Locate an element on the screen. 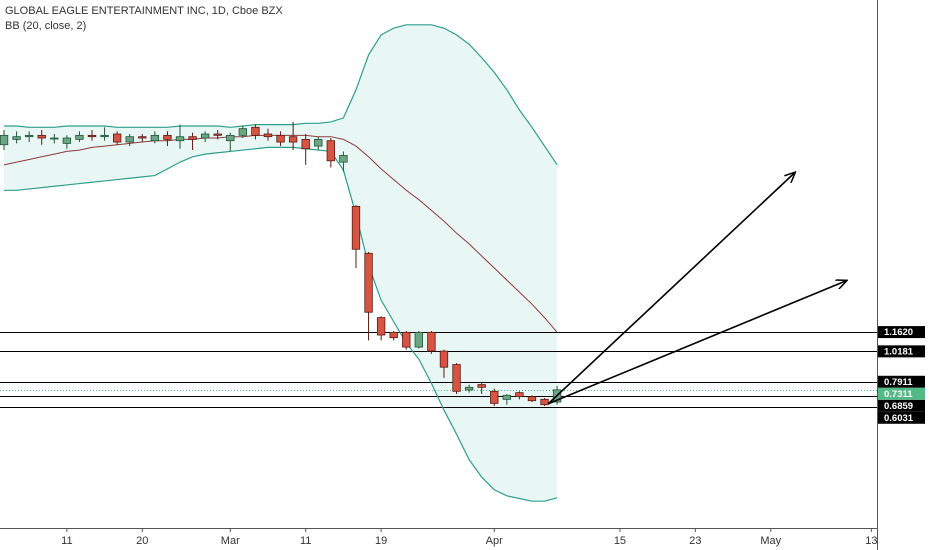 This screenshot has height=550, width=932. x-tick-label: Apr is located at coordinates (494, 541).